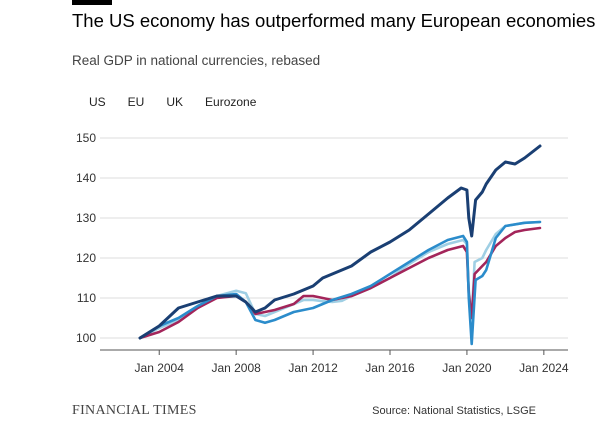 Image resolution: width=602 pixels, height=430 pixels. What do you see at coordinates (86, 138) in the screenshot?
I see `y-tick-label-150: 150` at bounding box center [86, 138].